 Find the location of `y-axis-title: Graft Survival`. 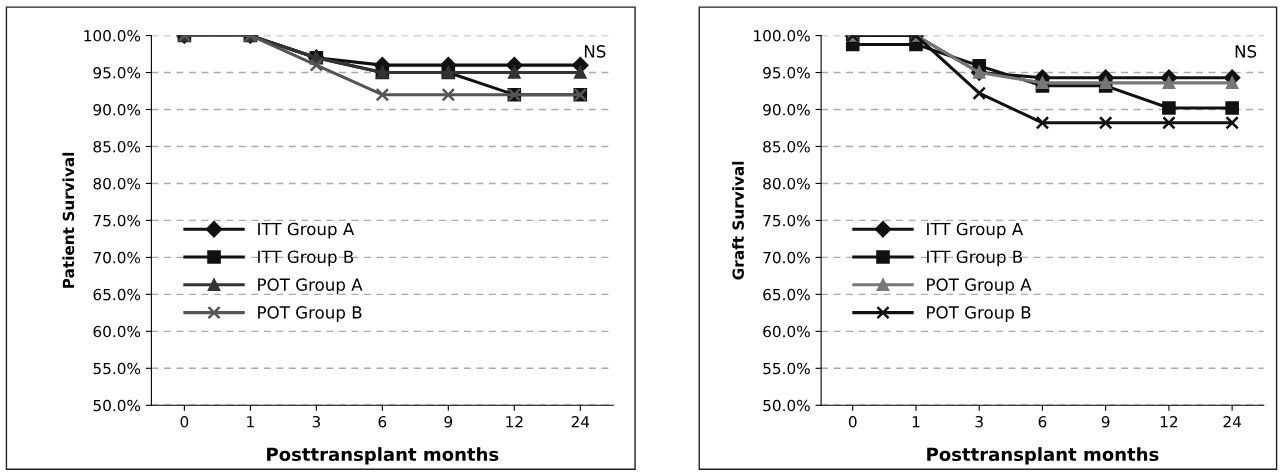

y-axis-title: Graft Survival is located at coordinates (738, 220).